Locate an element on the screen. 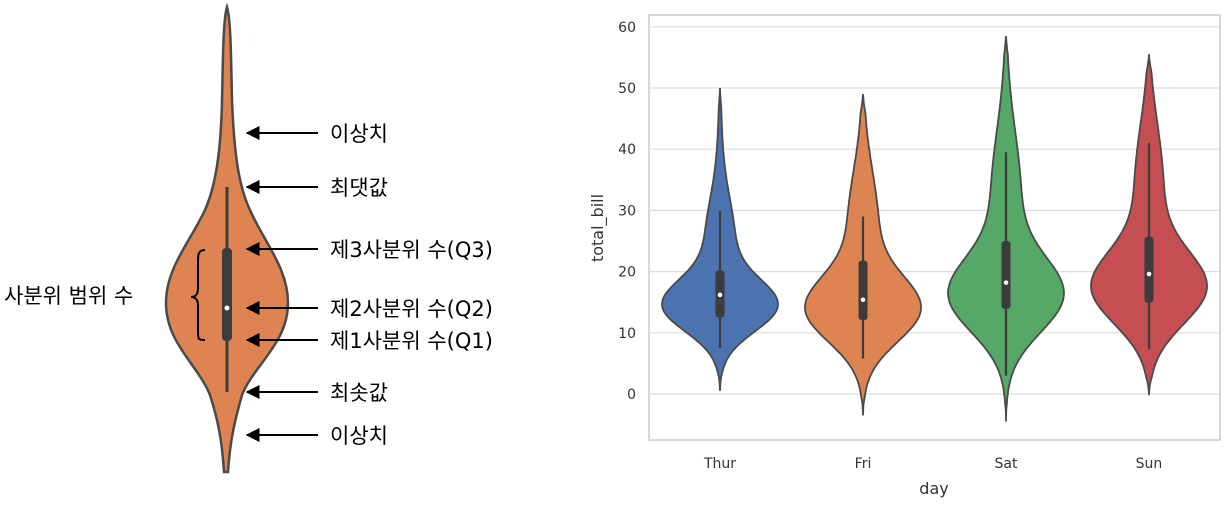 This screenshot has width=1226, height=507. y-tick-label: 40 is located at coordinates (627, 150).